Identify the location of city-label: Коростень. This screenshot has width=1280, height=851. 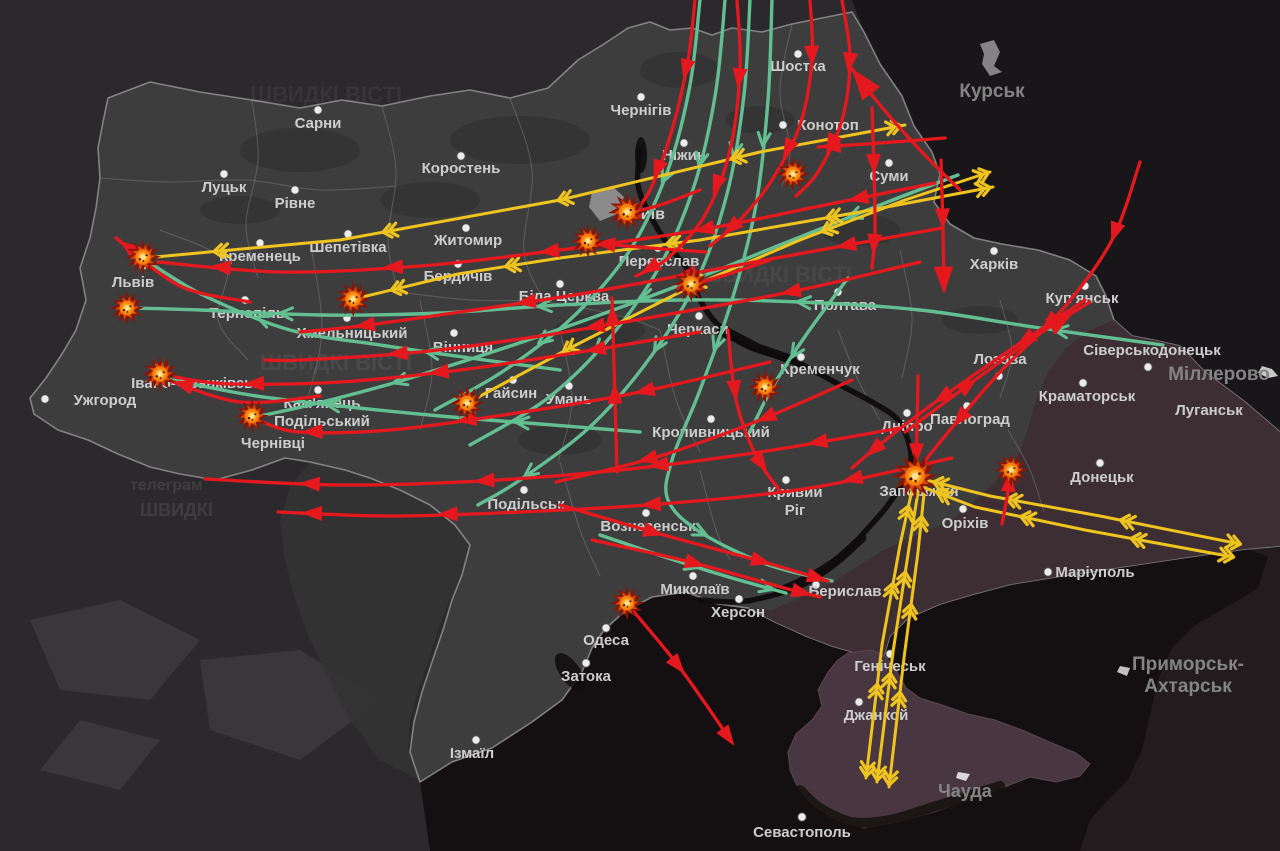
(461, 168).